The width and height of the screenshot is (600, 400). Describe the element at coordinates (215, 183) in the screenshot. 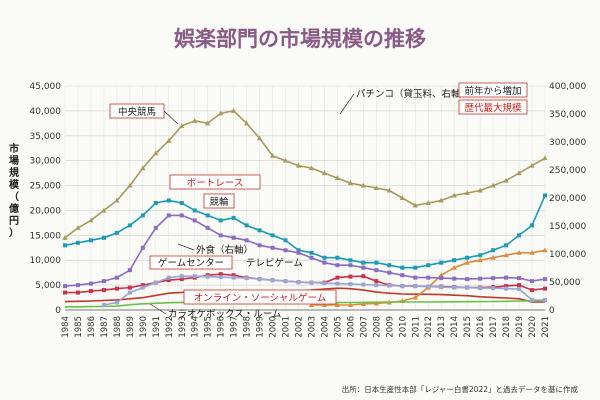

I see `annotation-boat: ボートレース` at that location.